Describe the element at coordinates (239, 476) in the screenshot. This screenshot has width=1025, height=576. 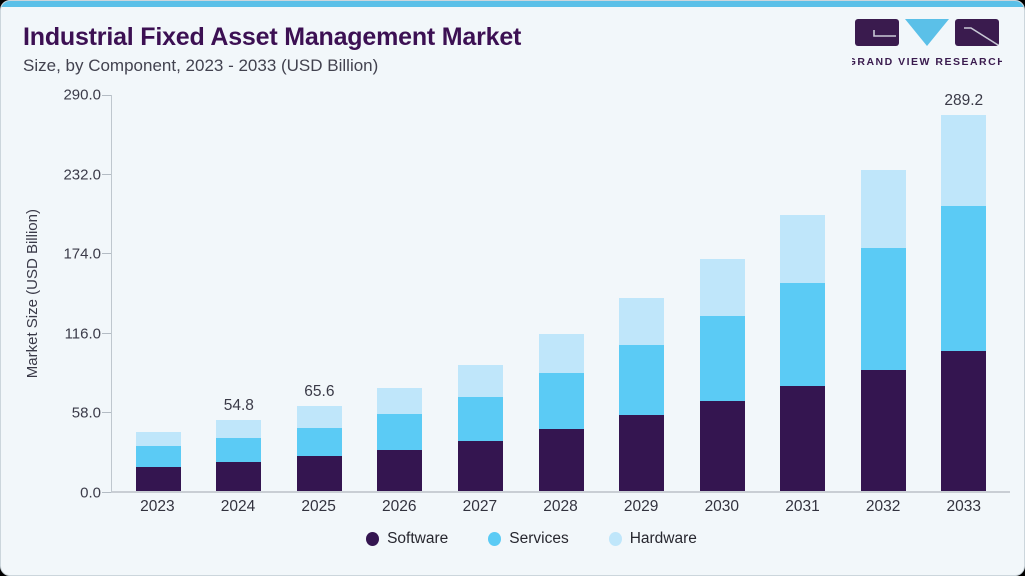
I see `bar-segment-software-2024` at that location.